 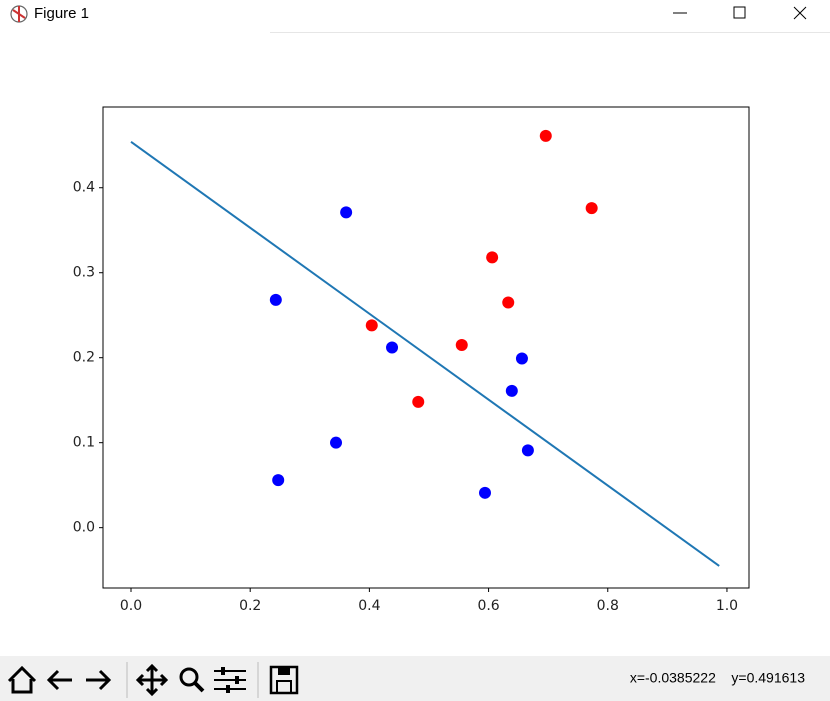 I want to click on x-tick-label: 0.2, so click(x=250, y=606).